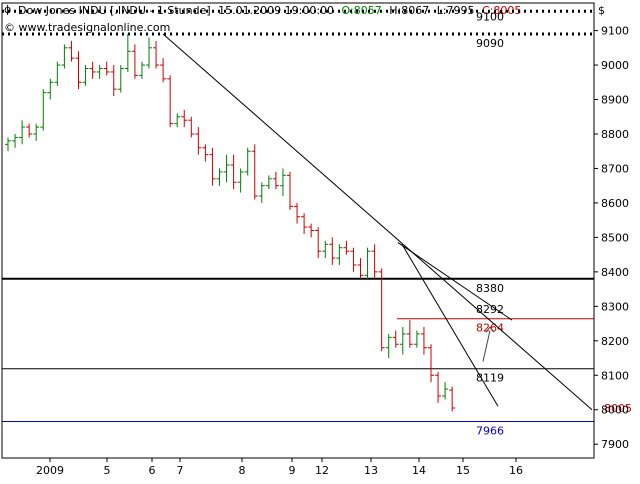 The width and height of the screenshot is (640, 484). What do you see at coordinates (456, 10) in the screenshot?
I see `low-value: L:7995` at bounding box center [456, 10].